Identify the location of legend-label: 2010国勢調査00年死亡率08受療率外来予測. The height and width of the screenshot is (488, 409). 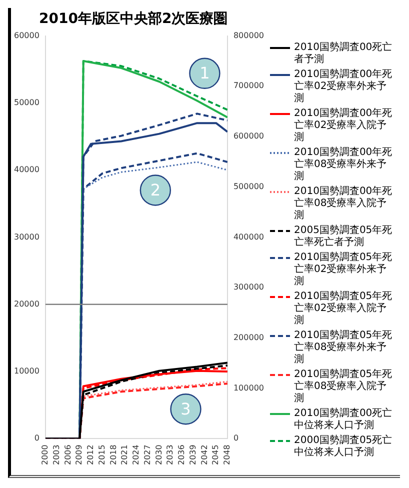
(344, 165).